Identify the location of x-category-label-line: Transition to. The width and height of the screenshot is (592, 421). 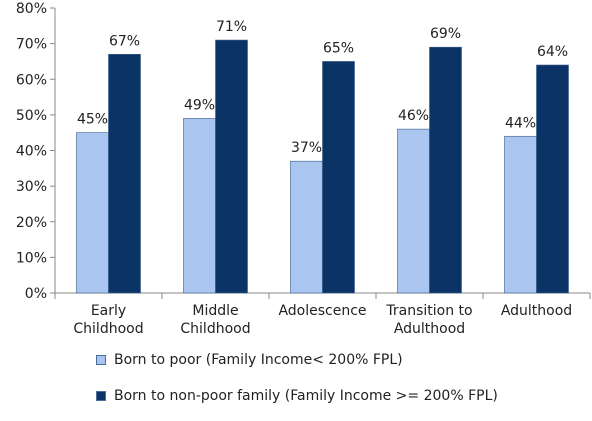
(428, 311).